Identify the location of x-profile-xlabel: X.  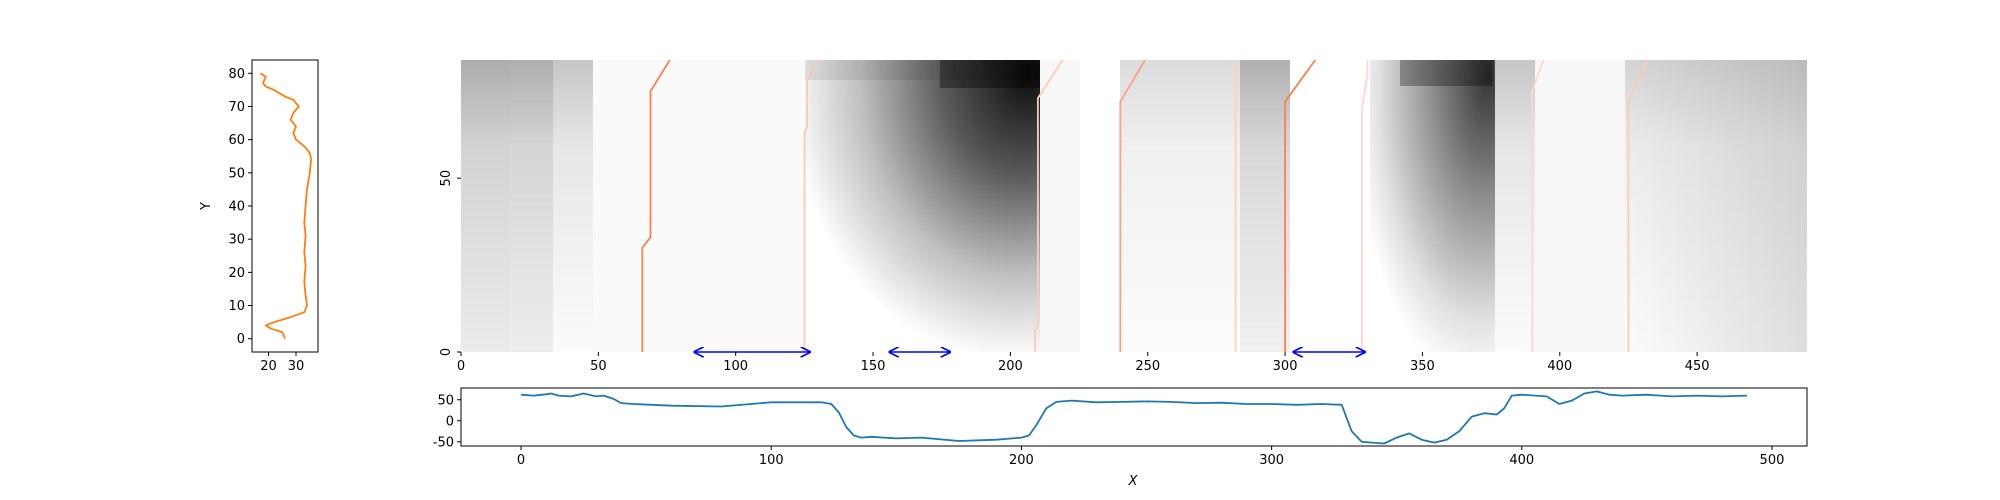
(1133, 481).